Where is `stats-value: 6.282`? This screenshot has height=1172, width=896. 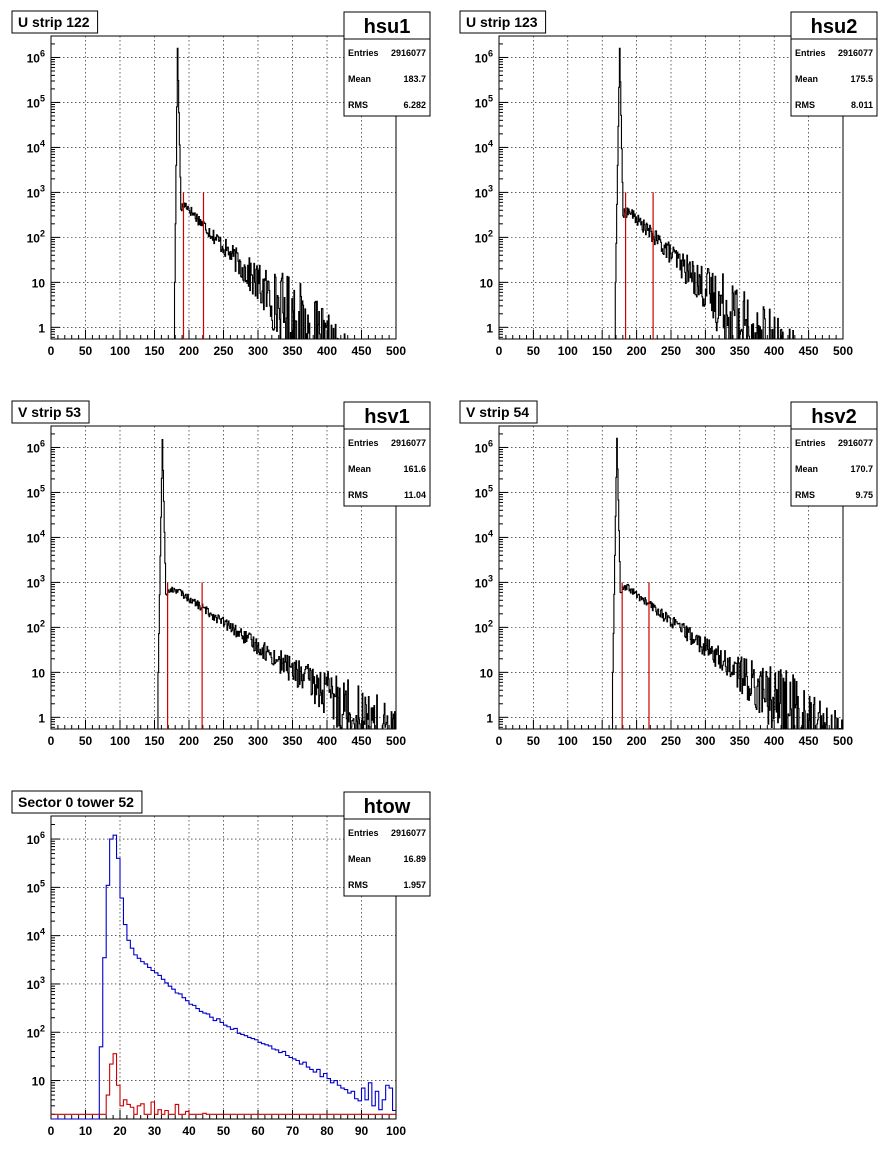 stats-value: 6.282 is located at coordinates (414, 105).